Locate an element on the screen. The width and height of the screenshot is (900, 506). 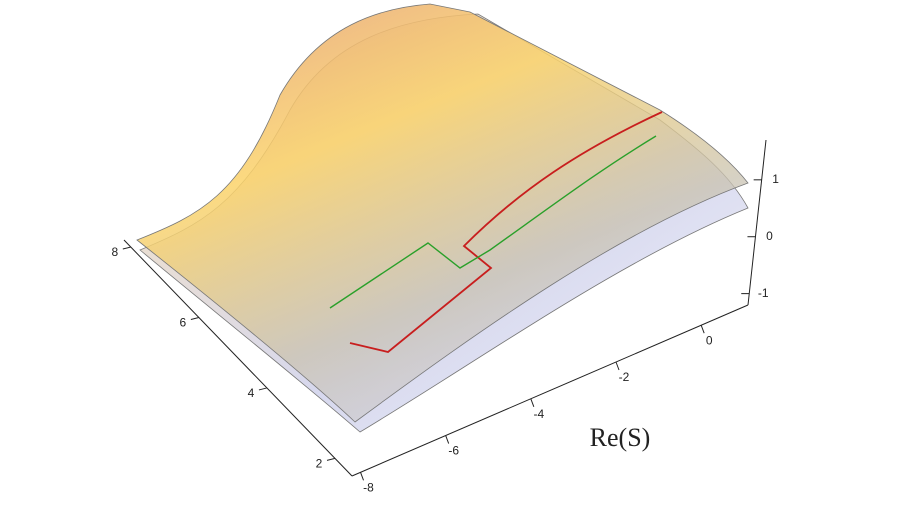
y-tick-label: 6 is located at coordinates (183, 323).